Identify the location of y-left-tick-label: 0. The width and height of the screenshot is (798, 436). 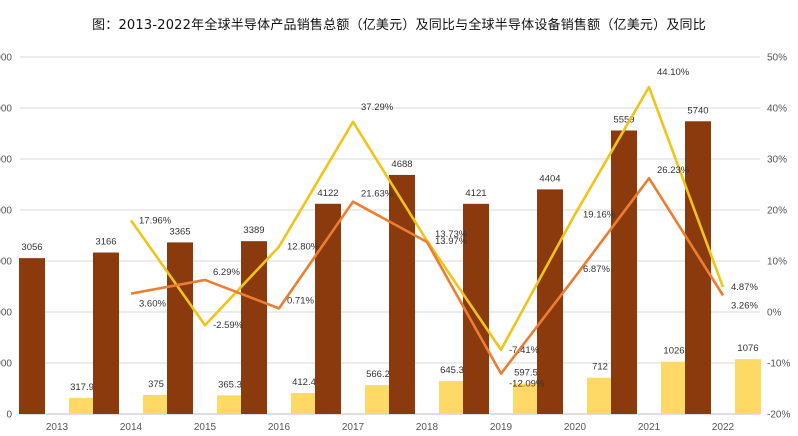
(9, 415).